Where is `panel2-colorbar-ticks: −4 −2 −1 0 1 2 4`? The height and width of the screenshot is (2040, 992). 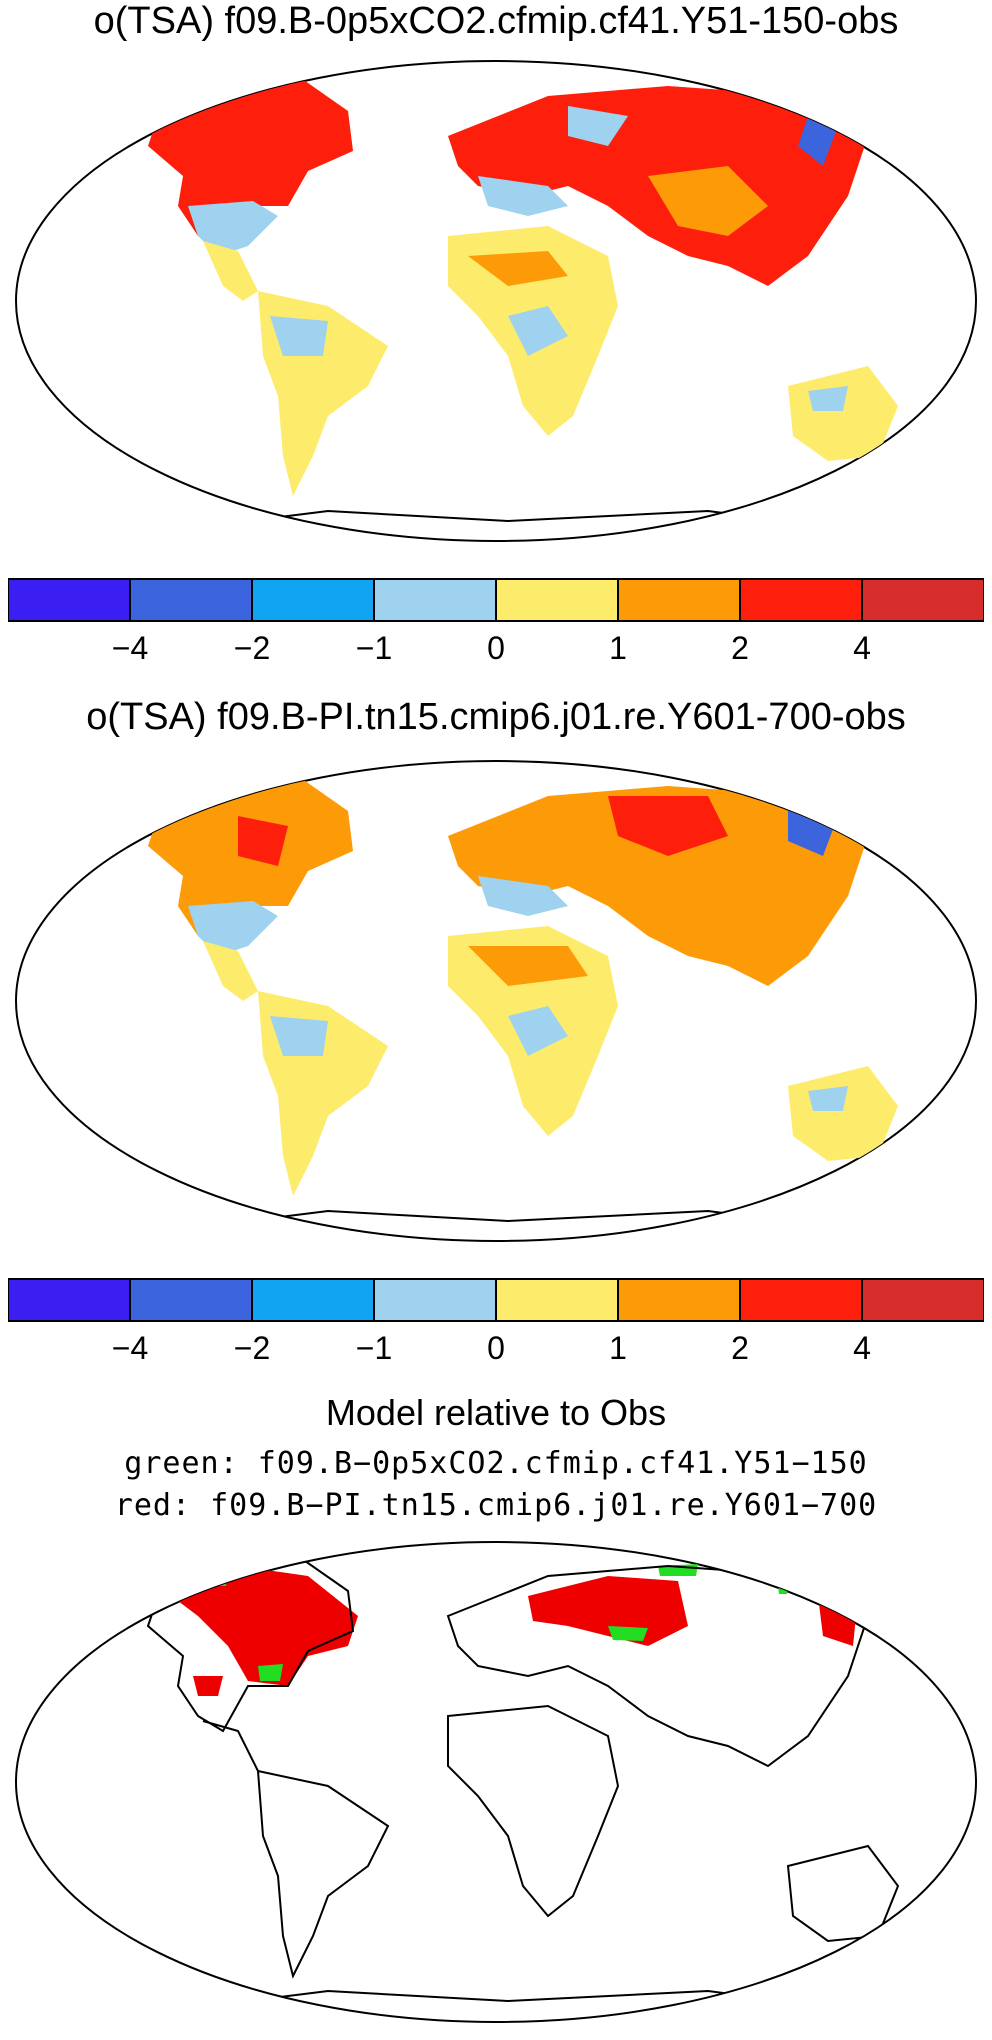 panel2-colorbar-ticks: −4 −2 −1 0 1 2 4 is located at coordinates (496, 1350).